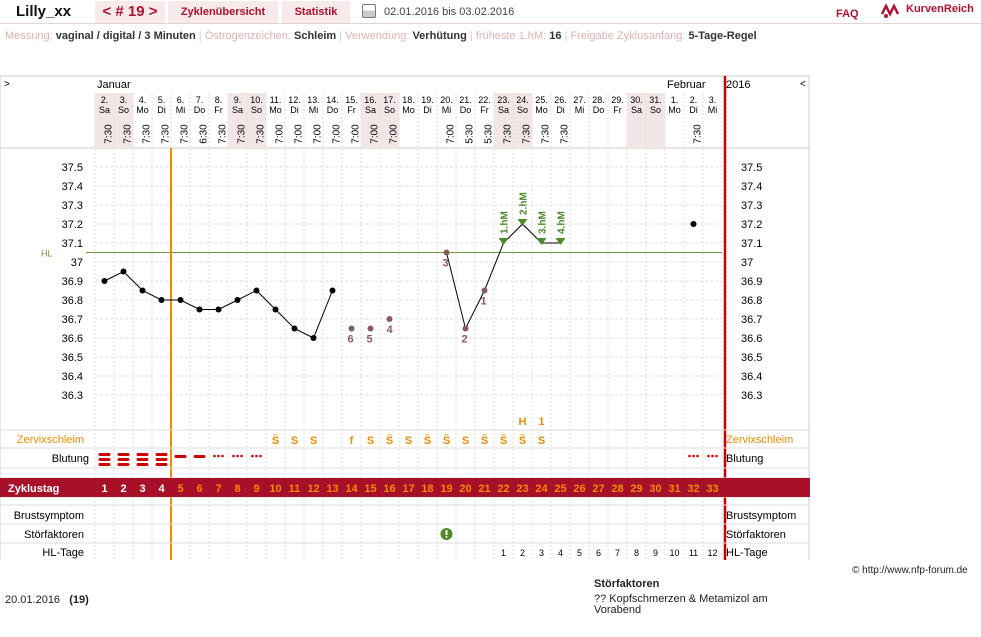  I want to click on cycle-day-number: 25, so click(560, 489).